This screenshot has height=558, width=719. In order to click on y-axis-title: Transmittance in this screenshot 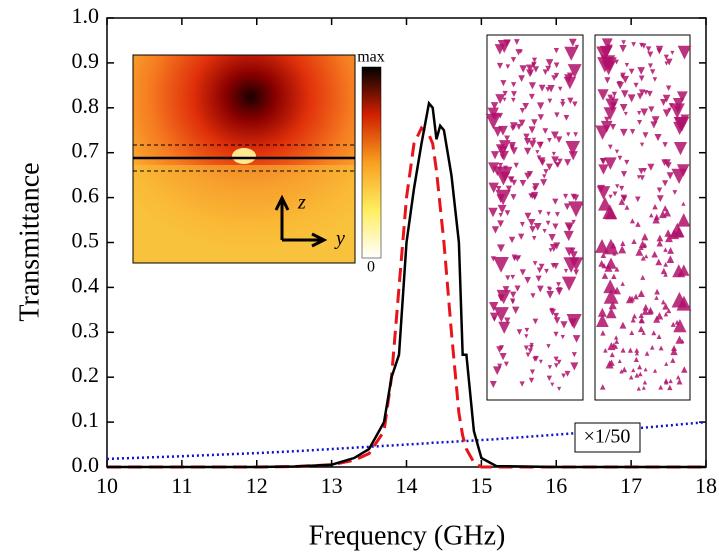, I will do `click(29, 241)`.